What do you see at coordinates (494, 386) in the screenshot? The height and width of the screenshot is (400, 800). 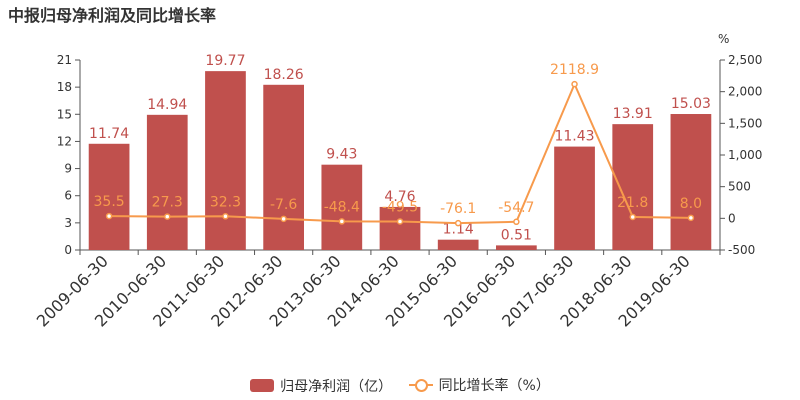 I see `legend-label-growth: 同比增长率（%）` at bounding box center [494, 386].